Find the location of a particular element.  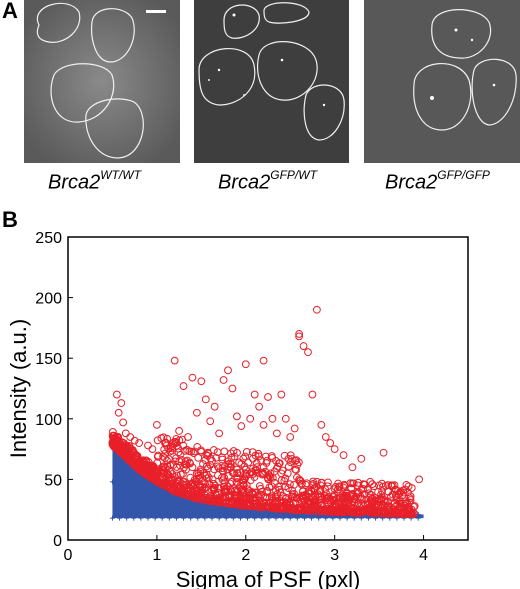

micrograph-brca2-gfp-gfp is located at coordinates (442, 81).